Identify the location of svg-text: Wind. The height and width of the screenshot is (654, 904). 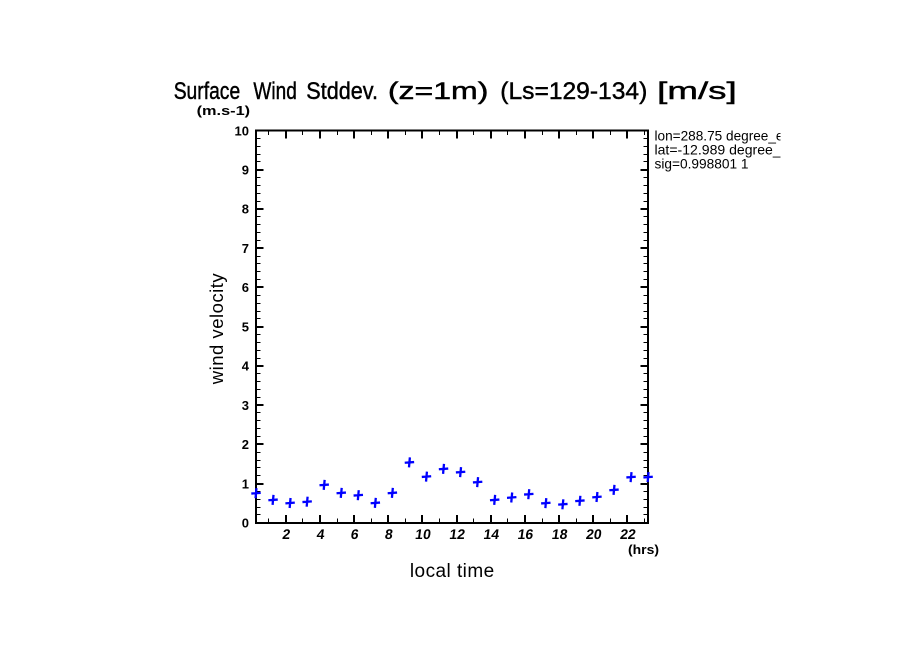
(274, 91).